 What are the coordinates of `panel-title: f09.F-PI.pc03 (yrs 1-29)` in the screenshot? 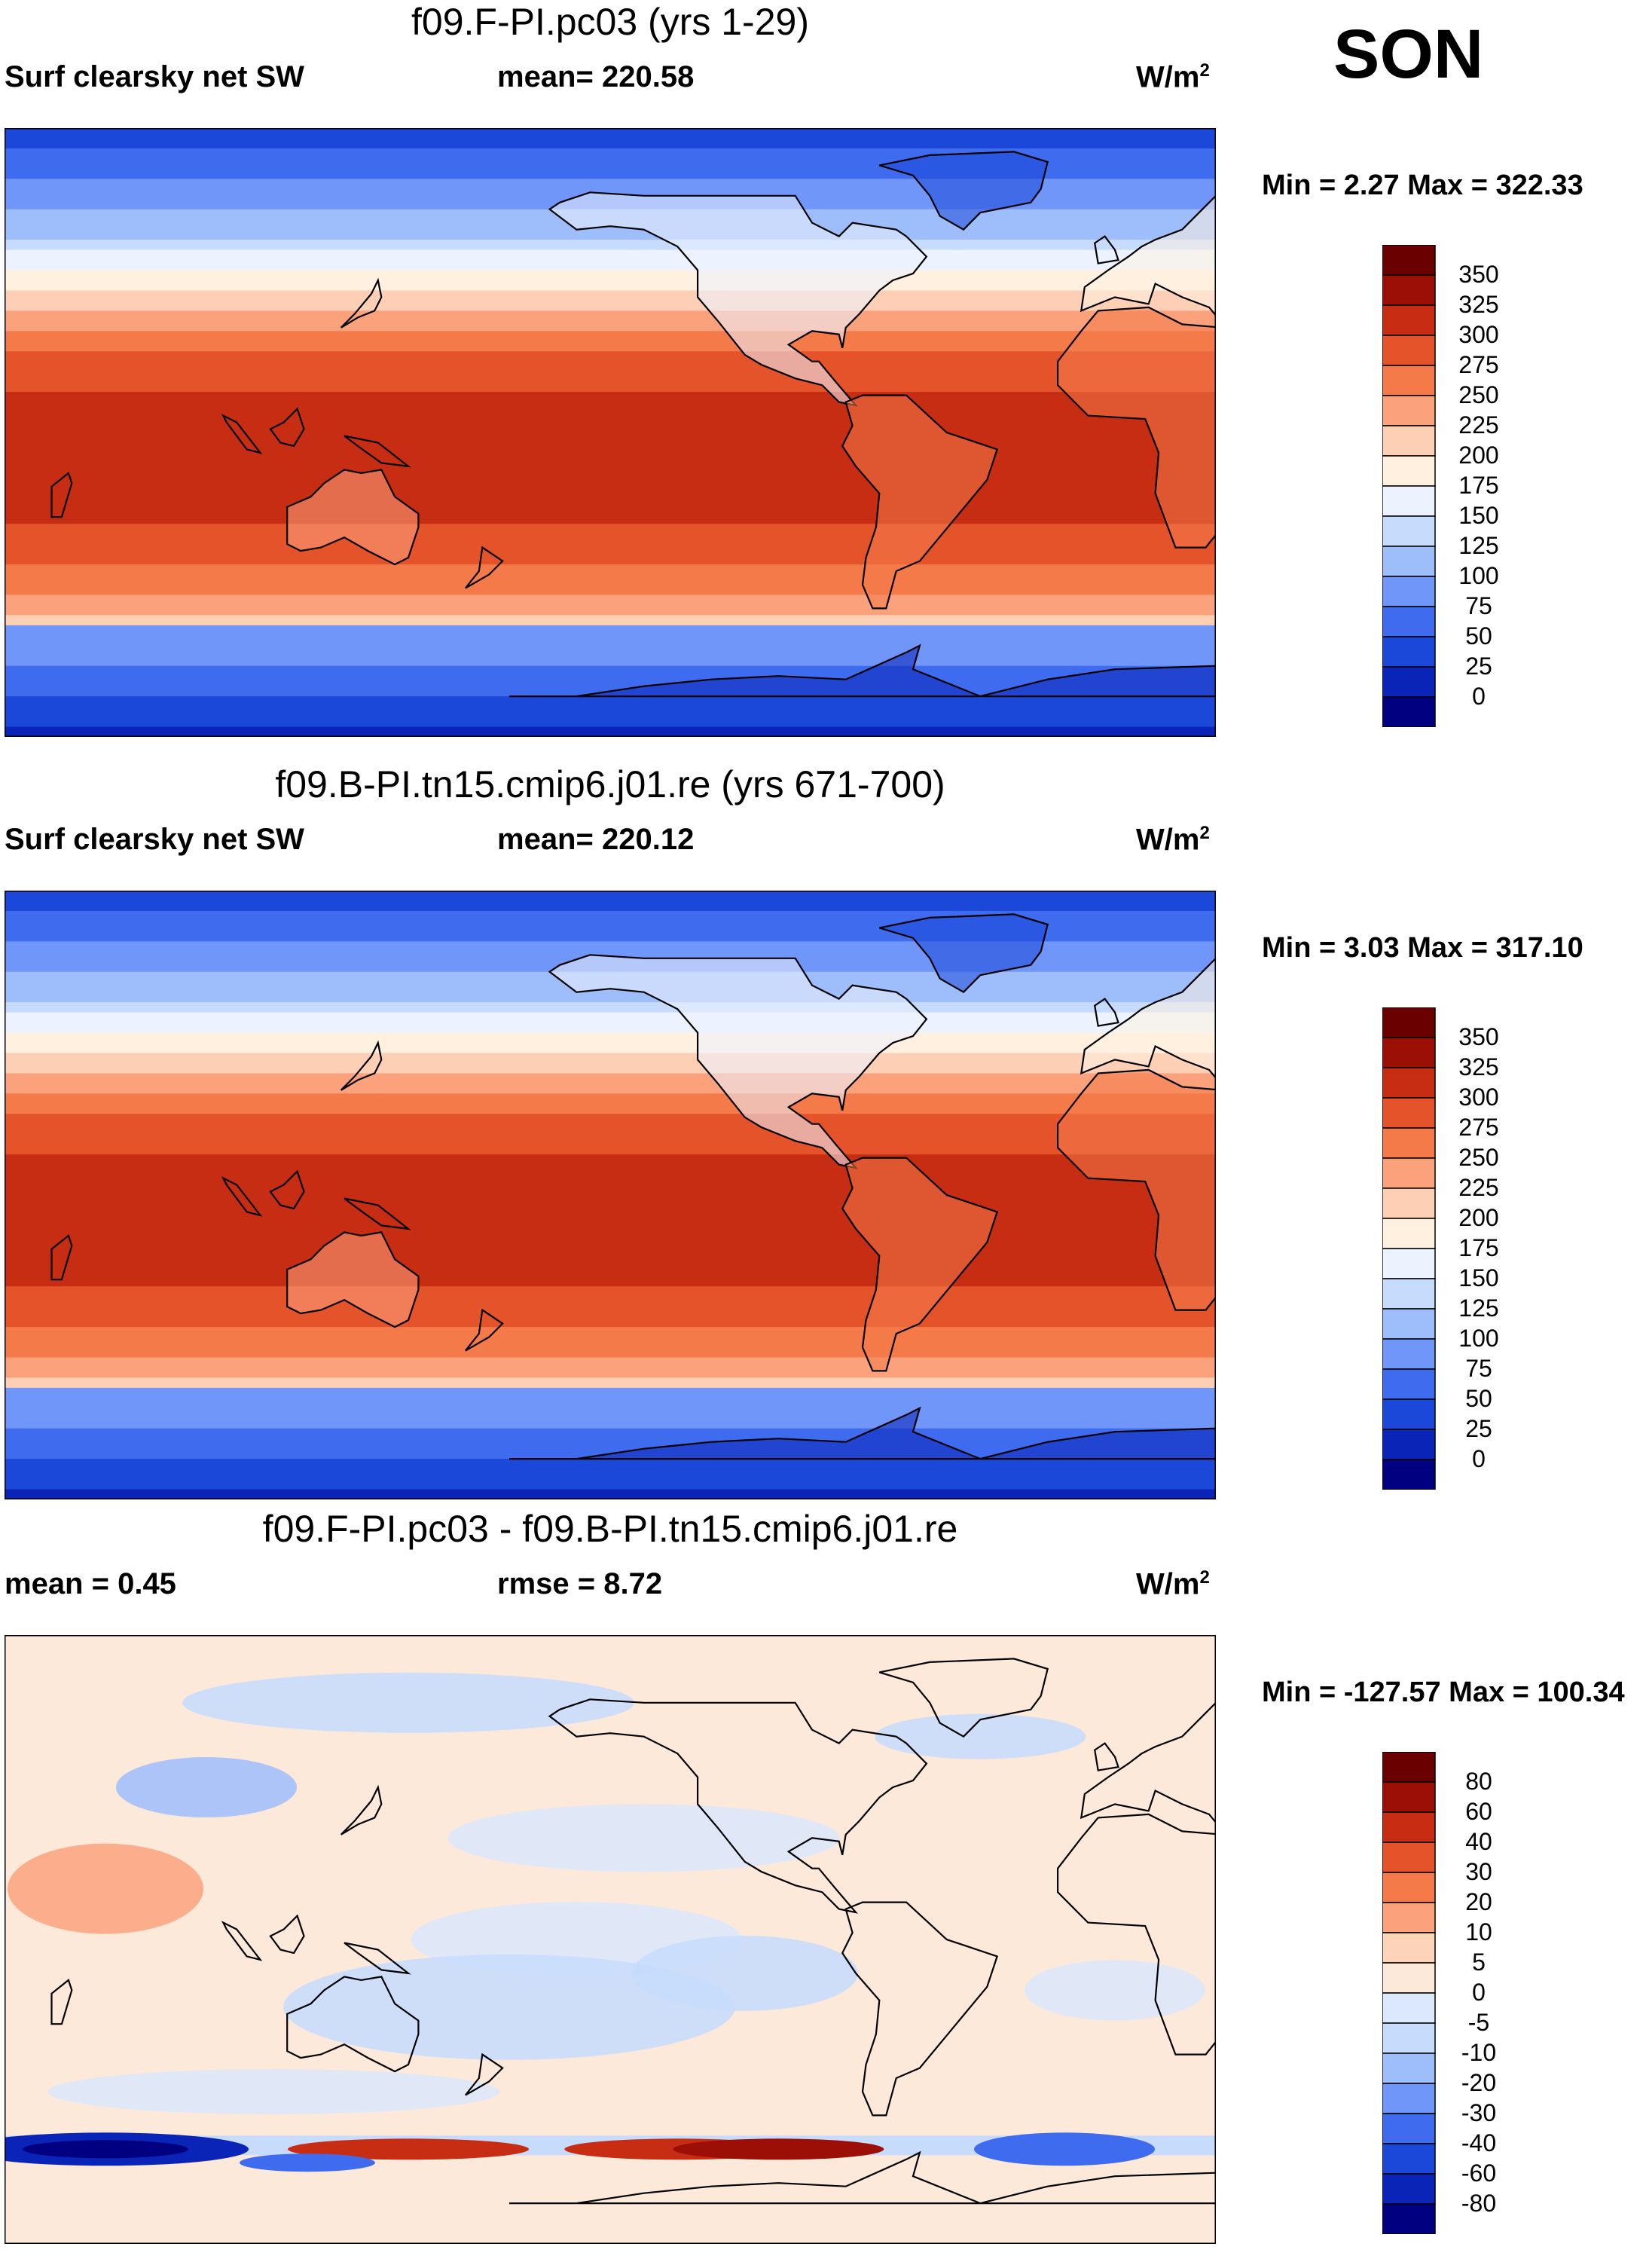 It's located at (610, 22).